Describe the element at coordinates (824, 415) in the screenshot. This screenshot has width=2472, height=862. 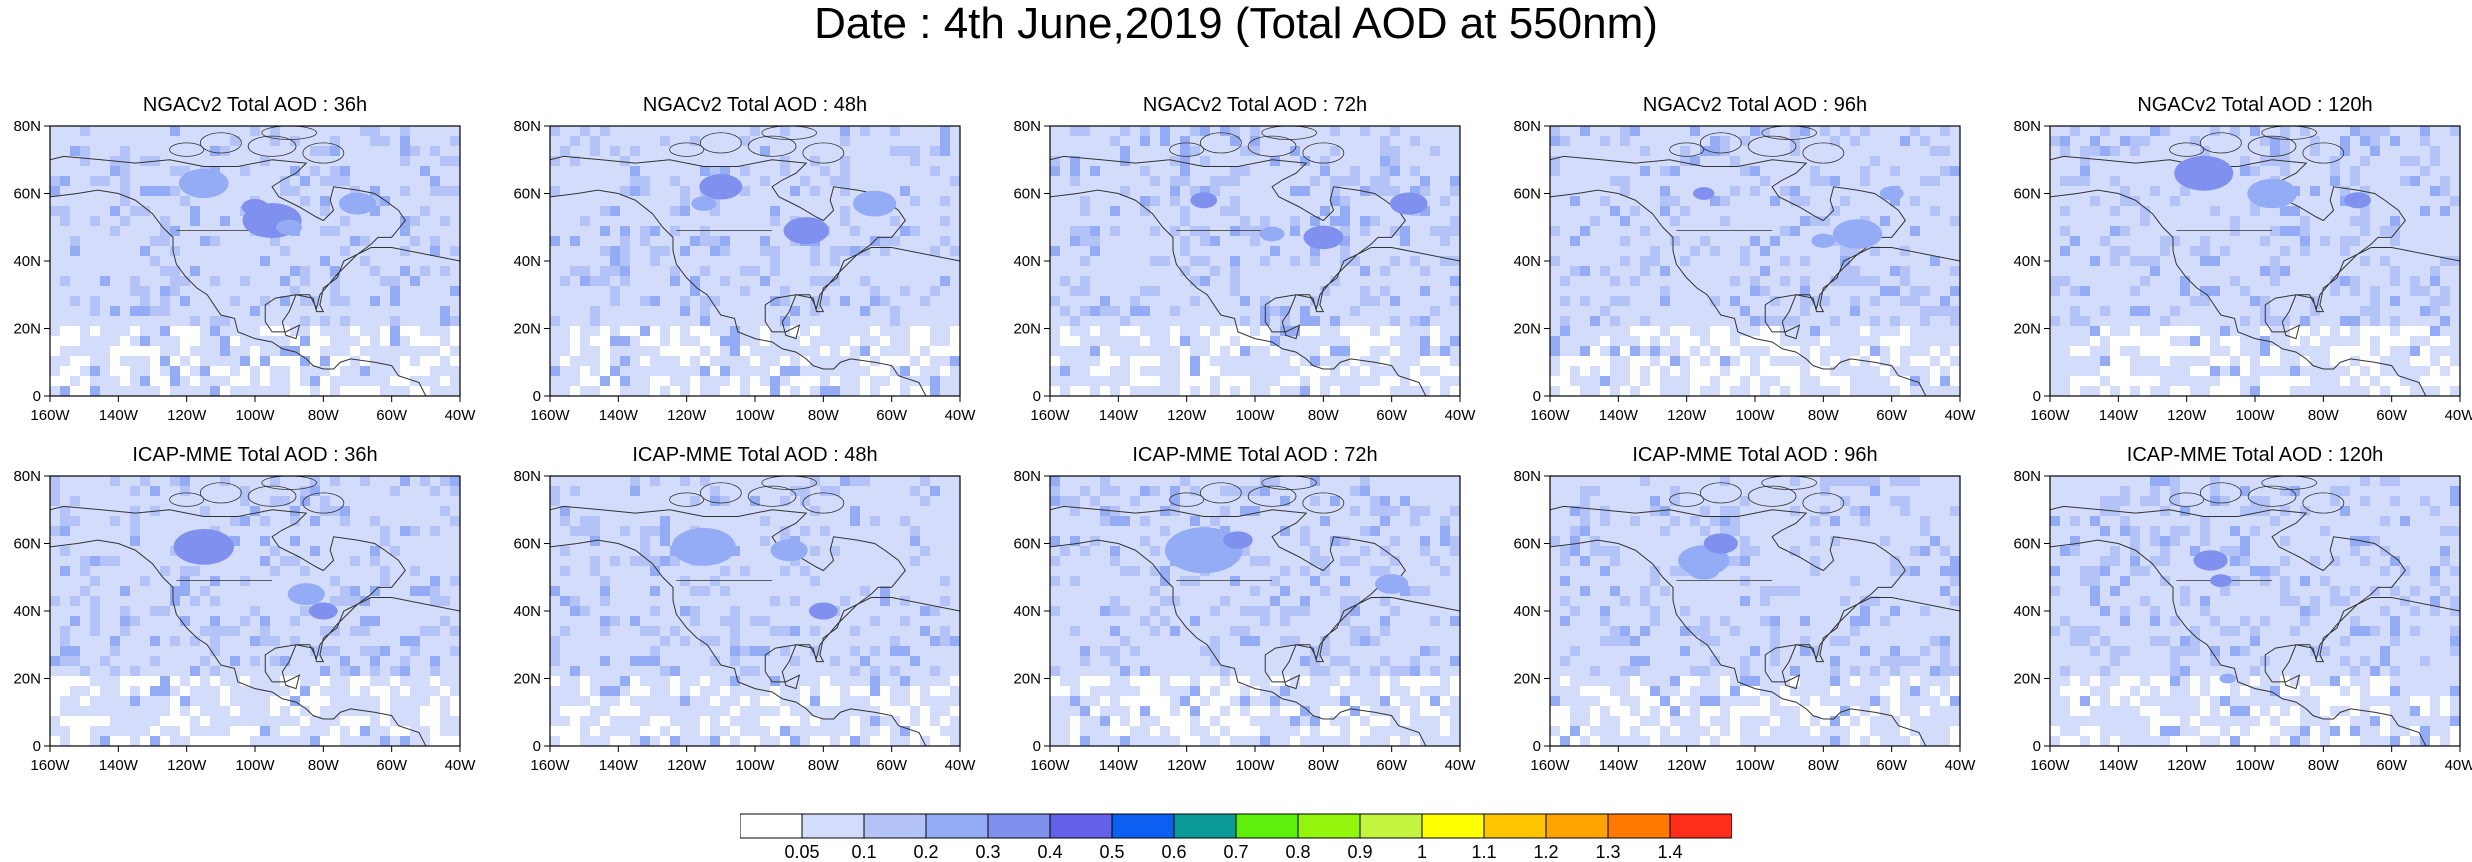
I see `lon-tick-label: 80W` at that location.